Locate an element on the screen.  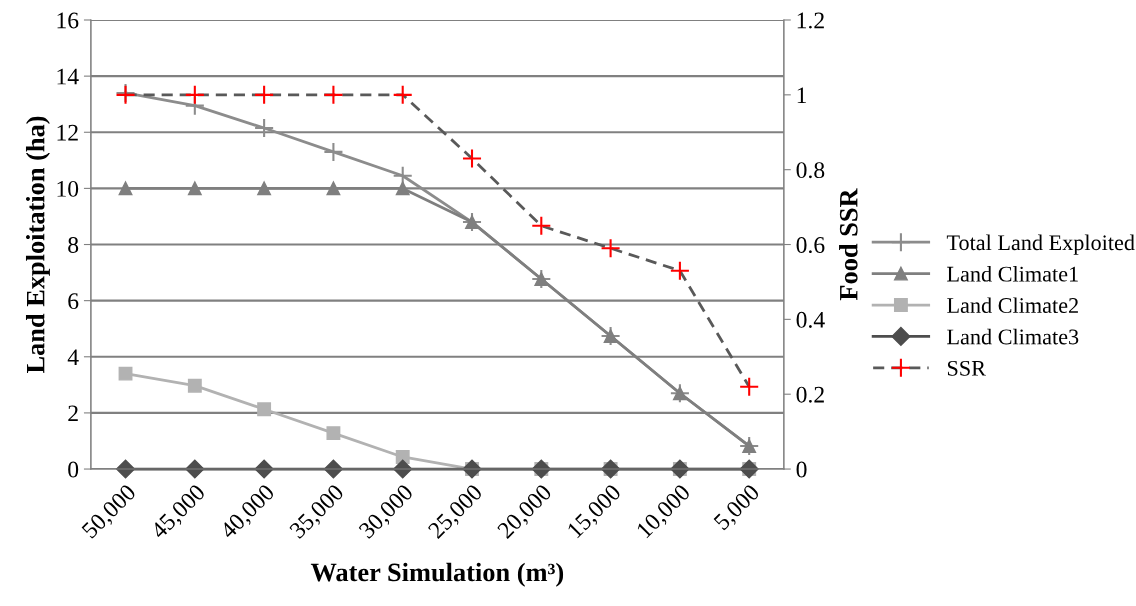
legend-label: Total Land Exploited is located at coordinates (1040, 244).